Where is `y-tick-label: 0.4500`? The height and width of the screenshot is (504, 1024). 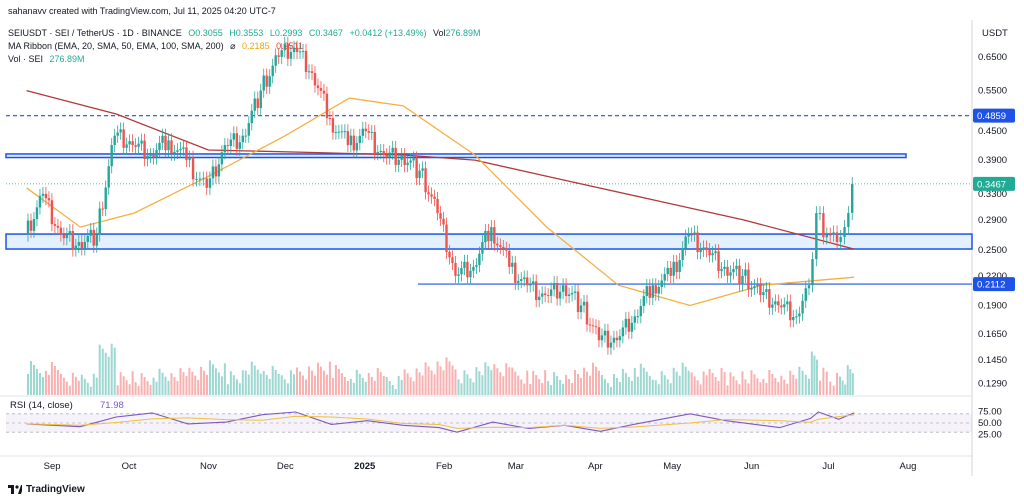
y-tick-label: 0.4500 is located at coordinates (992, 131).